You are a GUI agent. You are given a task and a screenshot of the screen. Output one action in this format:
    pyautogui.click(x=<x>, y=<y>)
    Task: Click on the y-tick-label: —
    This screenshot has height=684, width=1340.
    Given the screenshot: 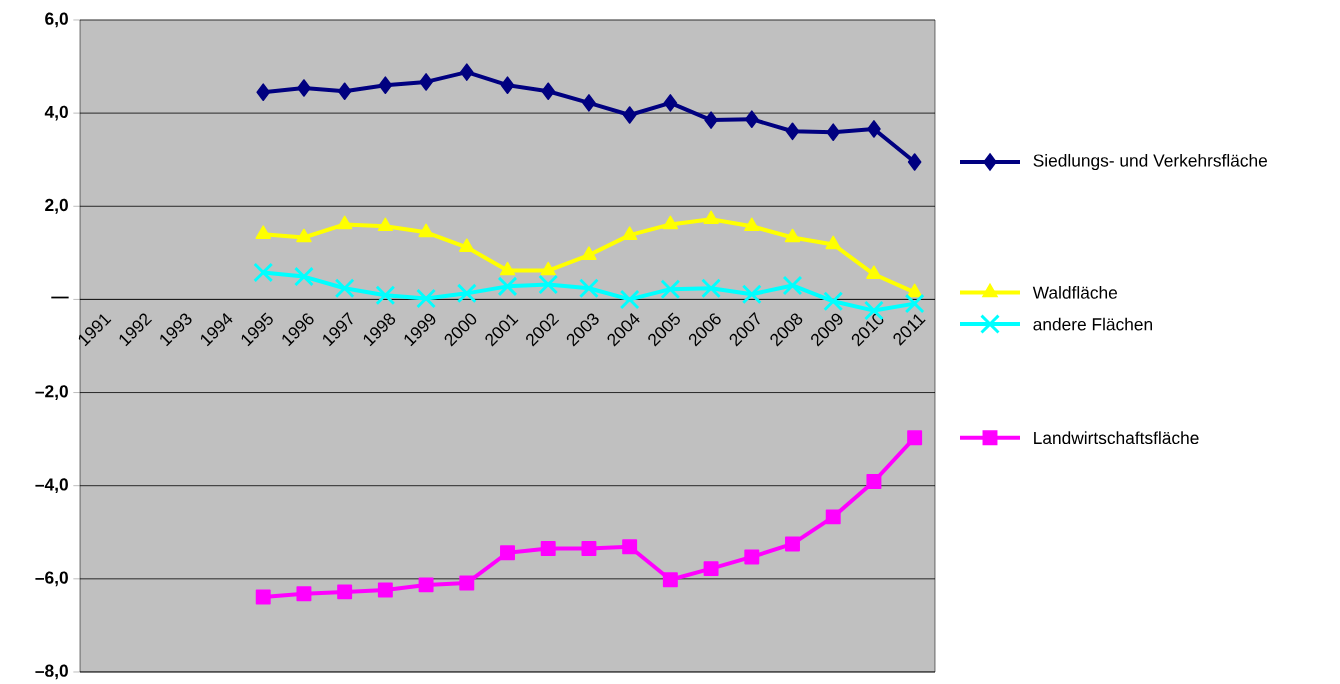 What is the action you would take?
    pyautogui.click(x=60, y=297)
    